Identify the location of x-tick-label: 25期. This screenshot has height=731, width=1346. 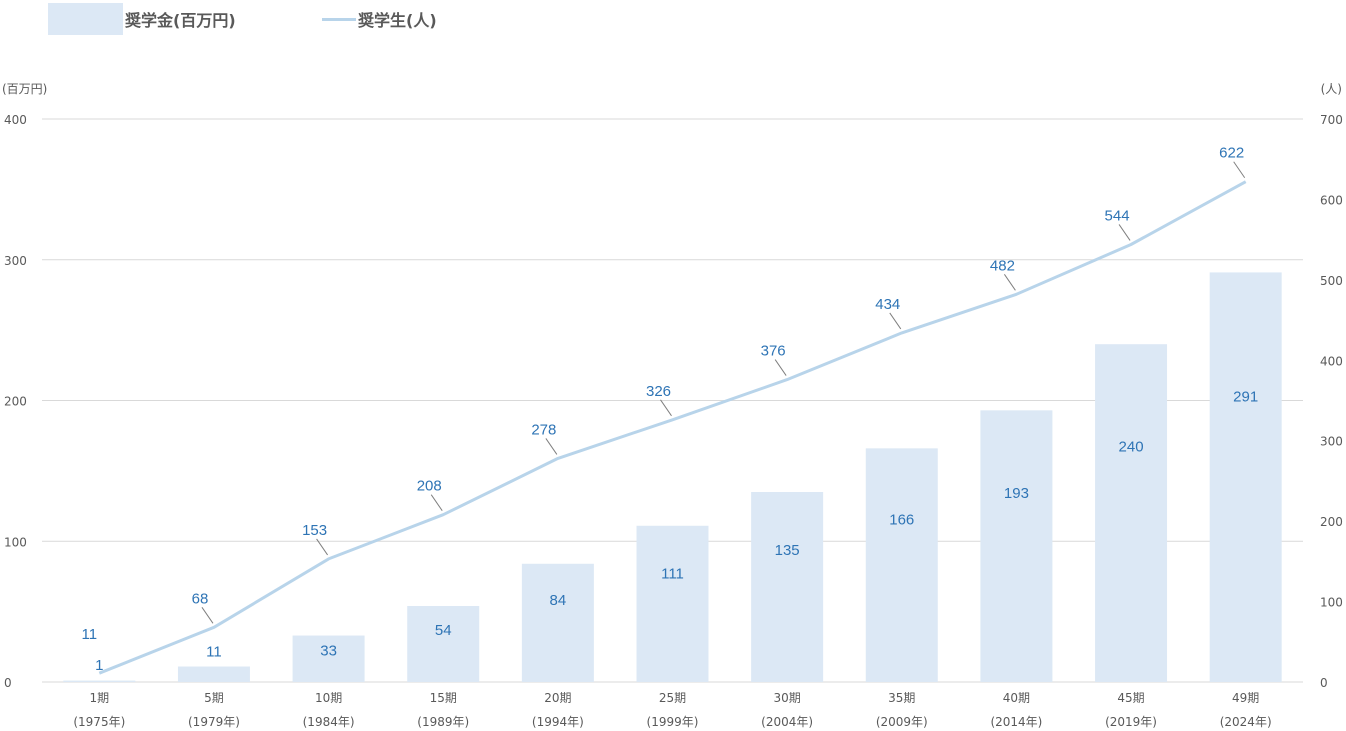
(672, 698).